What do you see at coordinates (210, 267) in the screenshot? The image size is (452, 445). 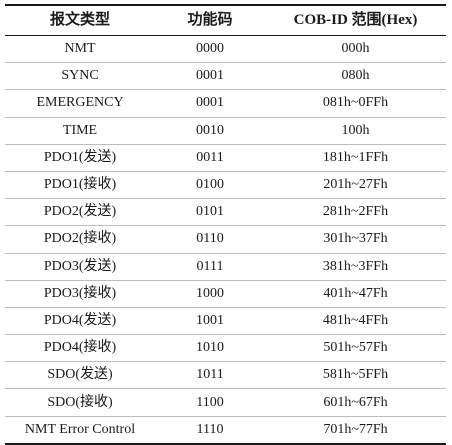 I see `cell-function-code: 0111` at bounding box center [210, 267].